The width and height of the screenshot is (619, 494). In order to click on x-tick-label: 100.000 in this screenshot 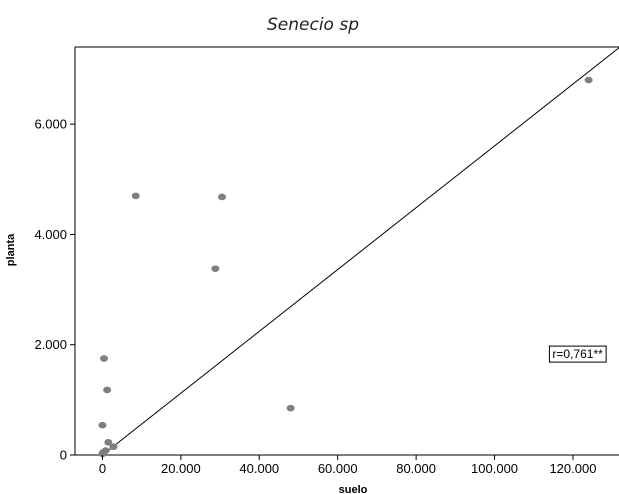, I will do `click(494, 468)`.